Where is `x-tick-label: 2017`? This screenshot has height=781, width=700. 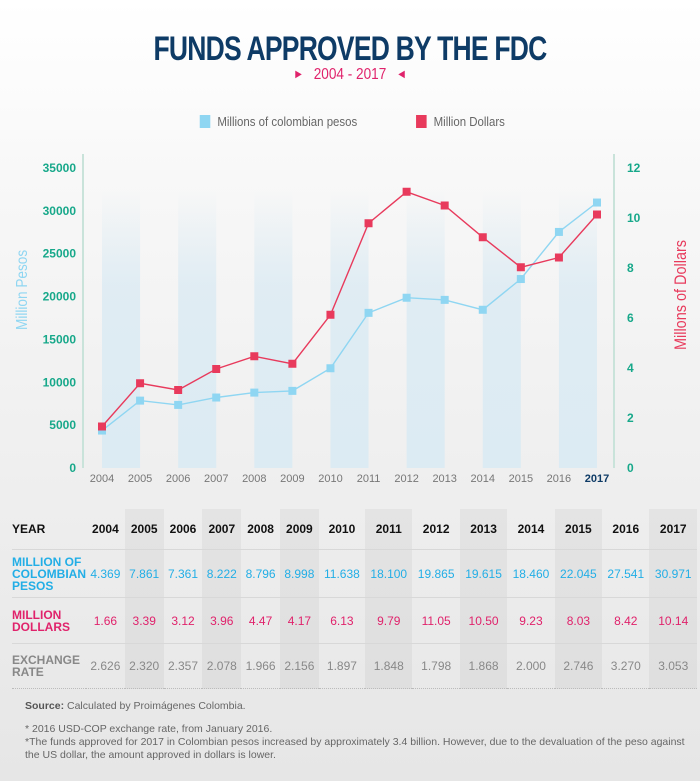
x-tick-label: 2017 is located at coordinates (597, 479).